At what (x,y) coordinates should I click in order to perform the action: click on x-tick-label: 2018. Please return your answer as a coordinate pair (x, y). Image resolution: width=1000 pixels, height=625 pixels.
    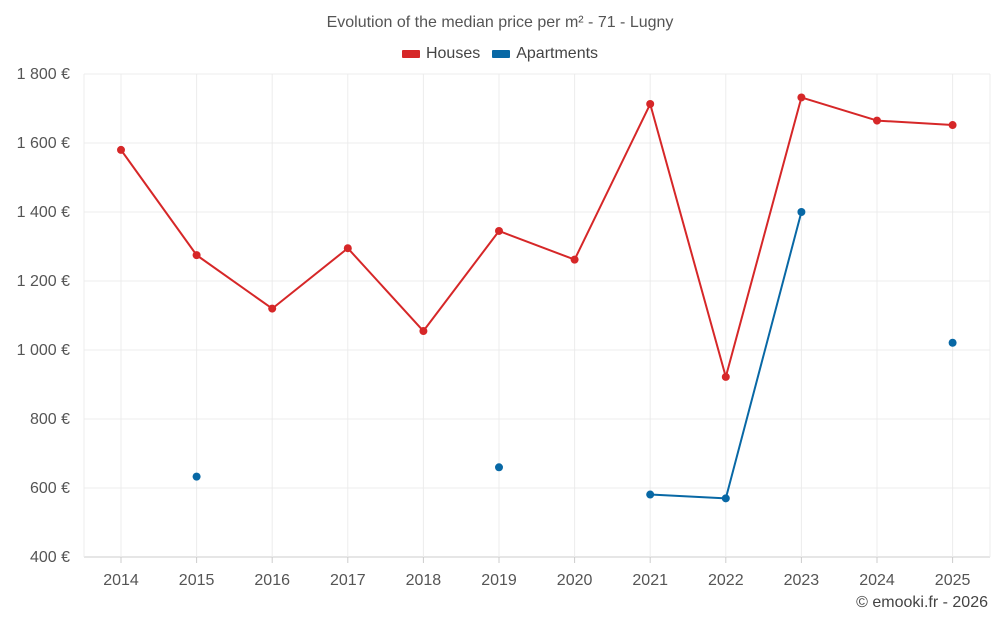
    Looking at the image, I should click on (424, 580).